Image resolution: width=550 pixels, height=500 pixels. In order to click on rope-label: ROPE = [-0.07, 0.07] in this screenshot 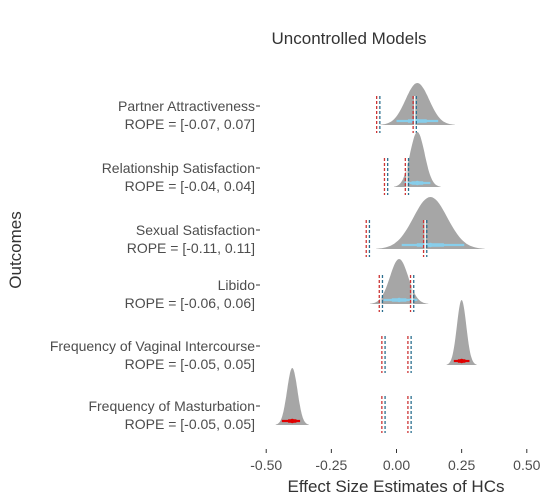, I will do `click(190, 124)`.